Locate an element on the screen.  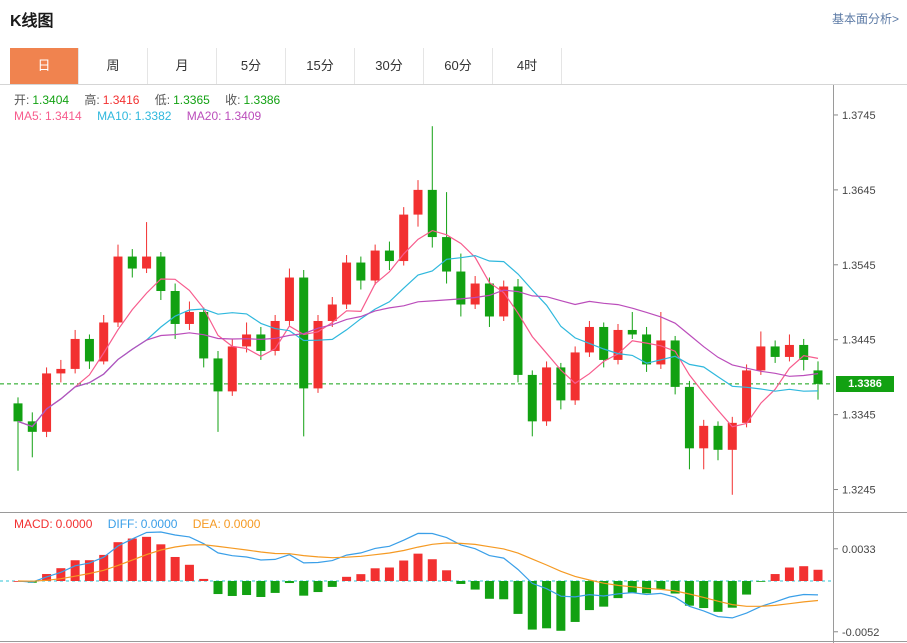
macd-axis-label: -0.0052 is located at coordinates (860, 633).